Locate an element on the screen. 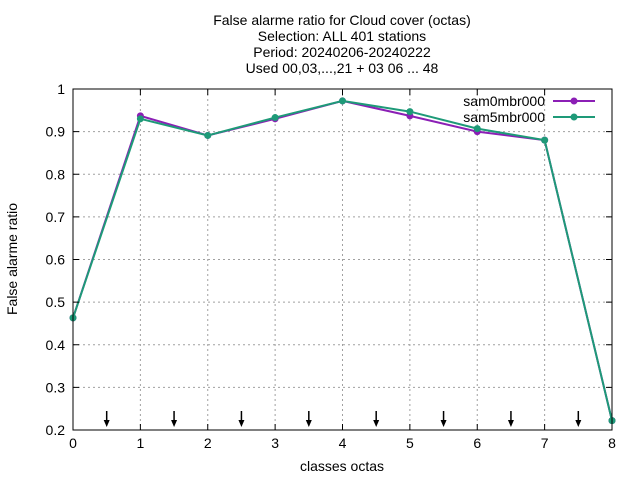 This screenshot has height=480, width=640. y-tick-label: 1 is located at coordinates (61, 89).